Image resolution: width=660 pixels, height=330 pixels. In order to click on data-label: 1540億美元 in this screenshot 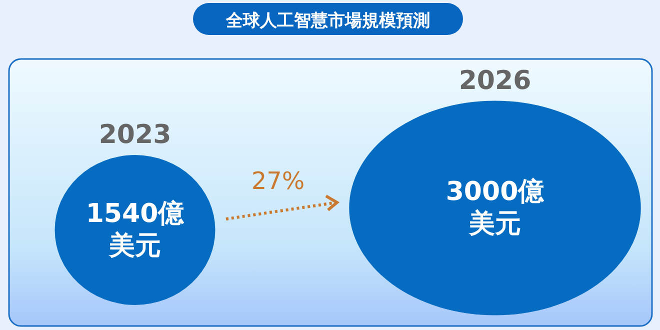, I will do `click(136, 230)`.